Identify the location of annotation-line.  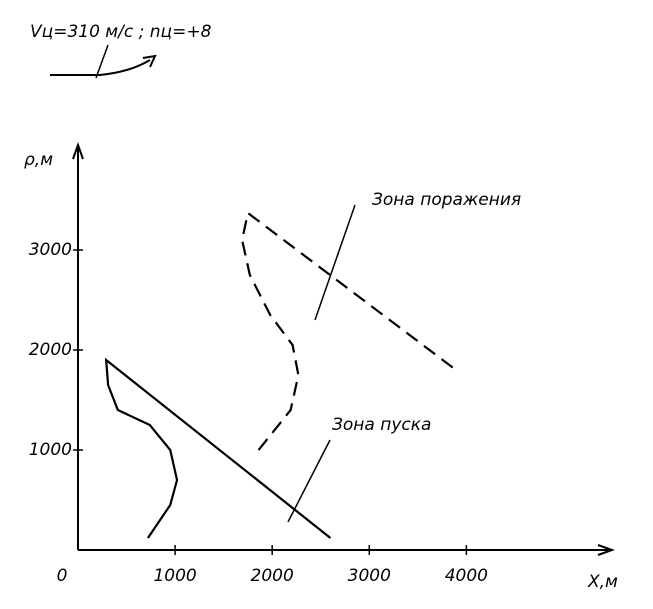
(102, 61).